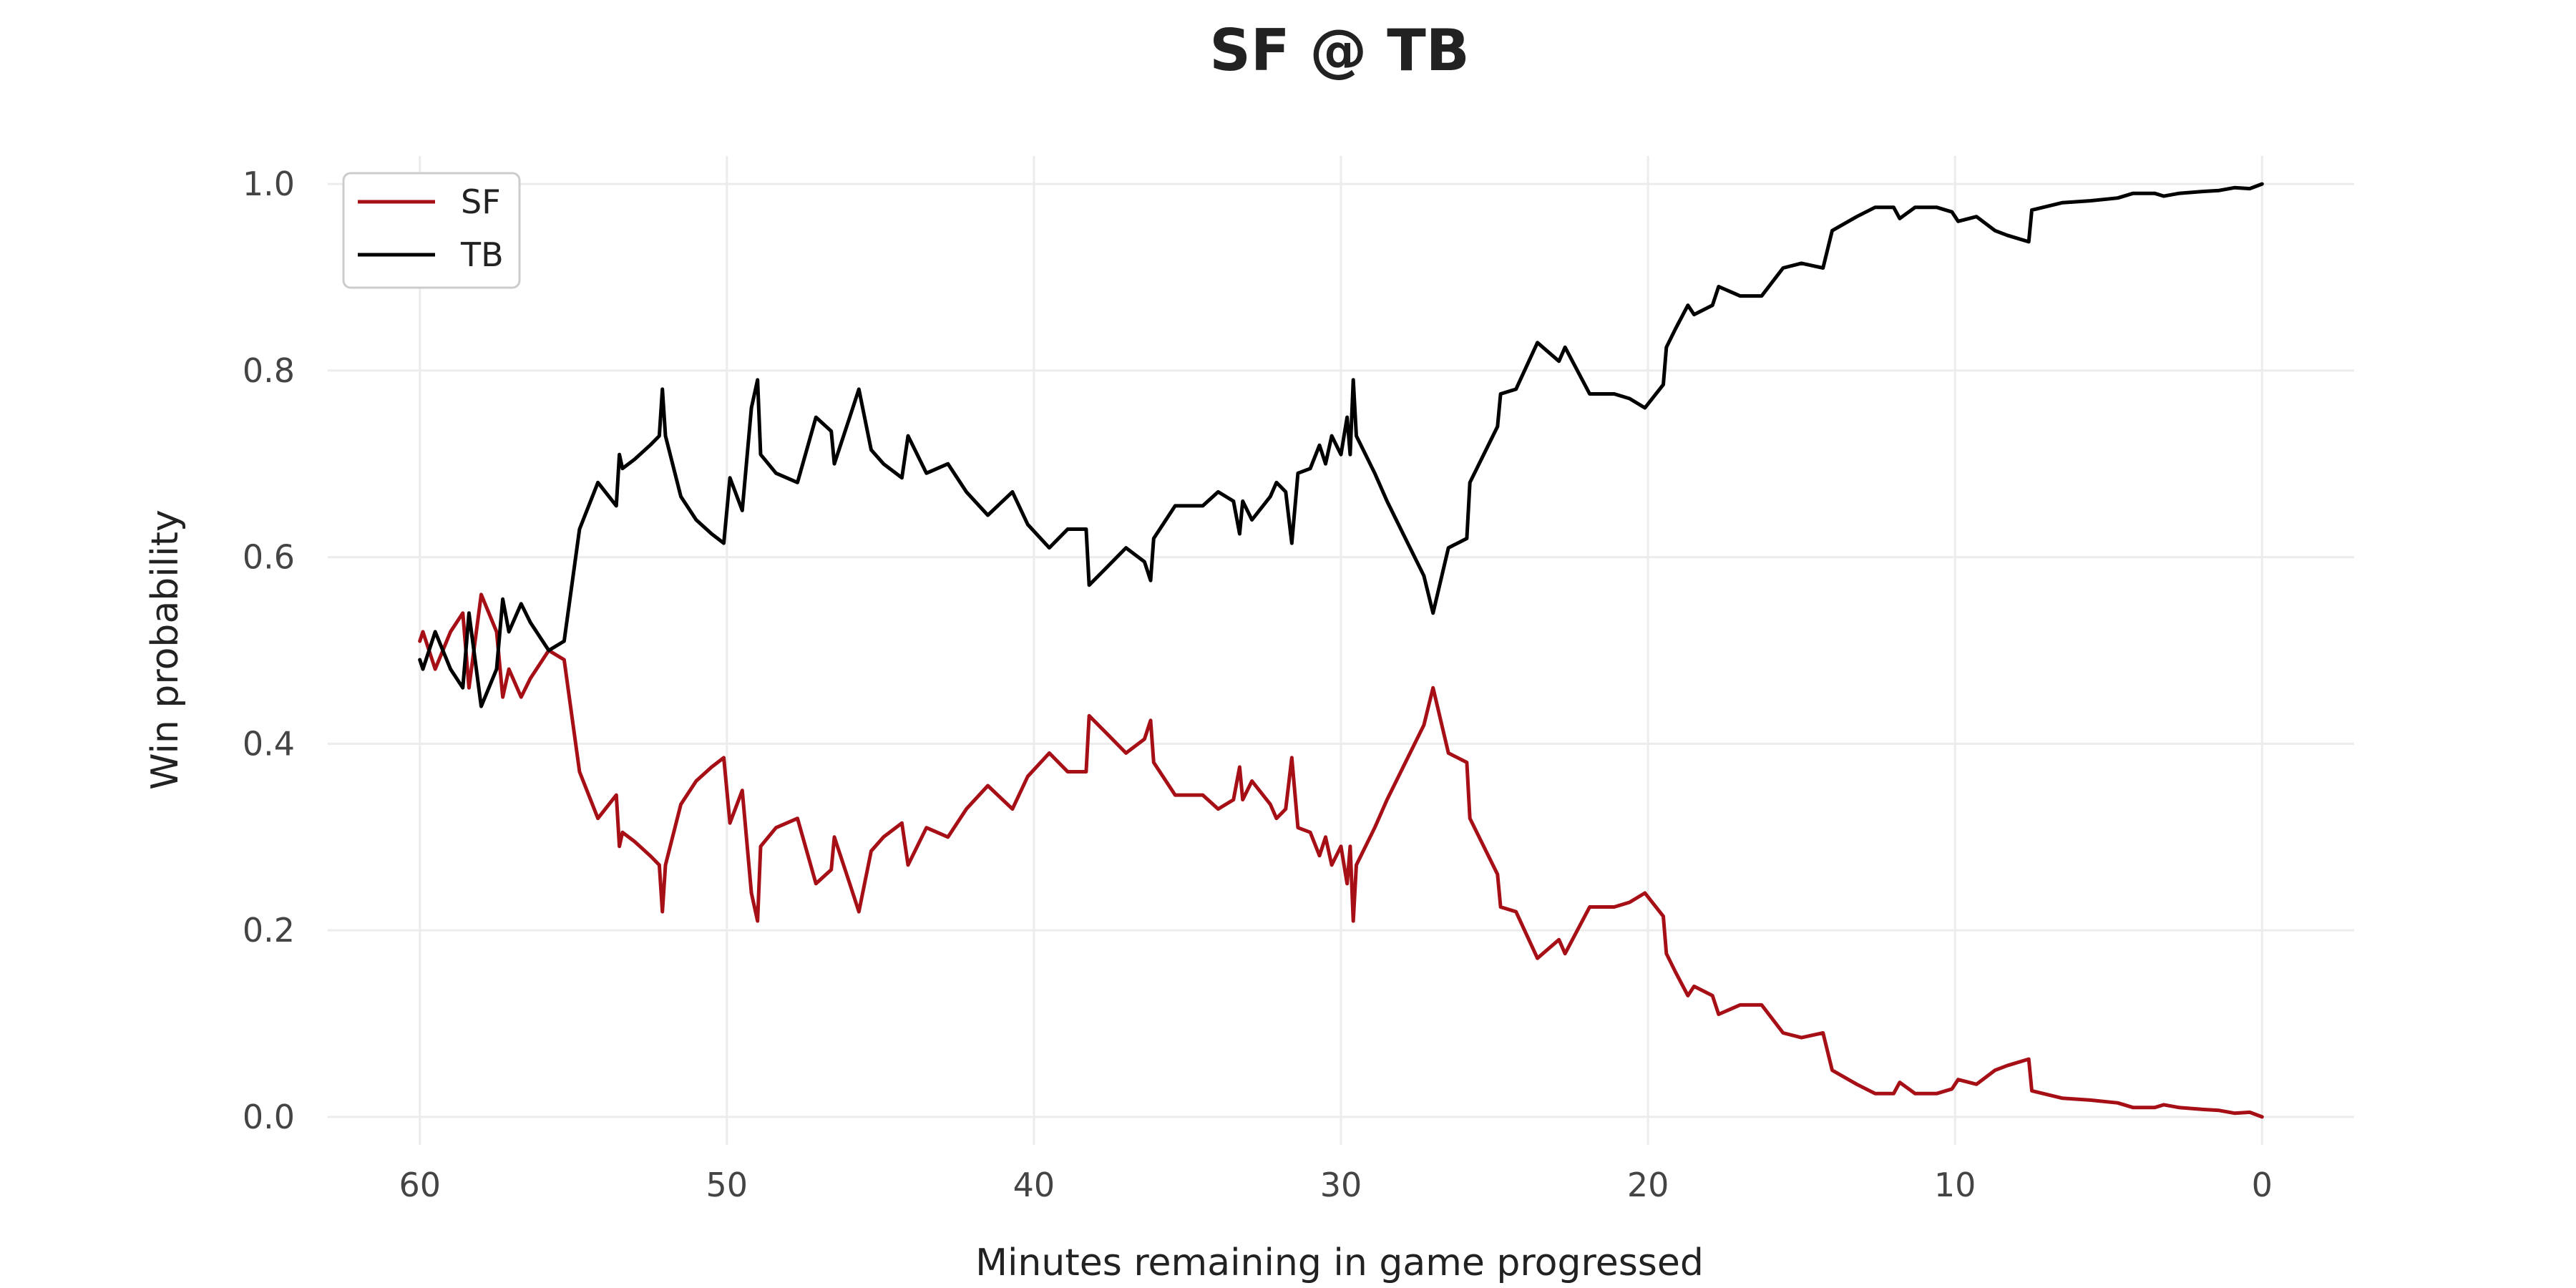 This screenshot has width=2576, height=1288. I want to click on x-tick-label: 30, so click(1341, 1185).